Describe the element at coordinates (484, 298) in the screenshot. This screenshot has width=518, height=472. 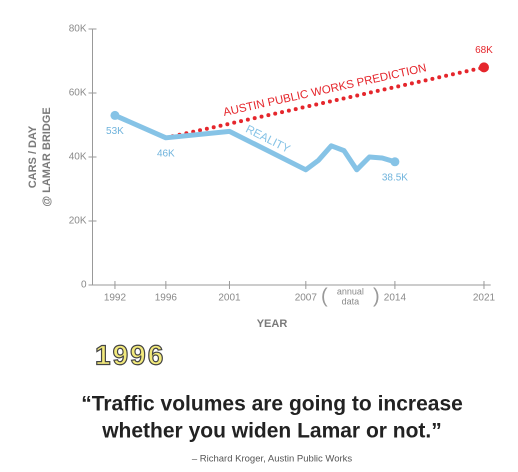
I see `x-tick-label: 2021` at that location.